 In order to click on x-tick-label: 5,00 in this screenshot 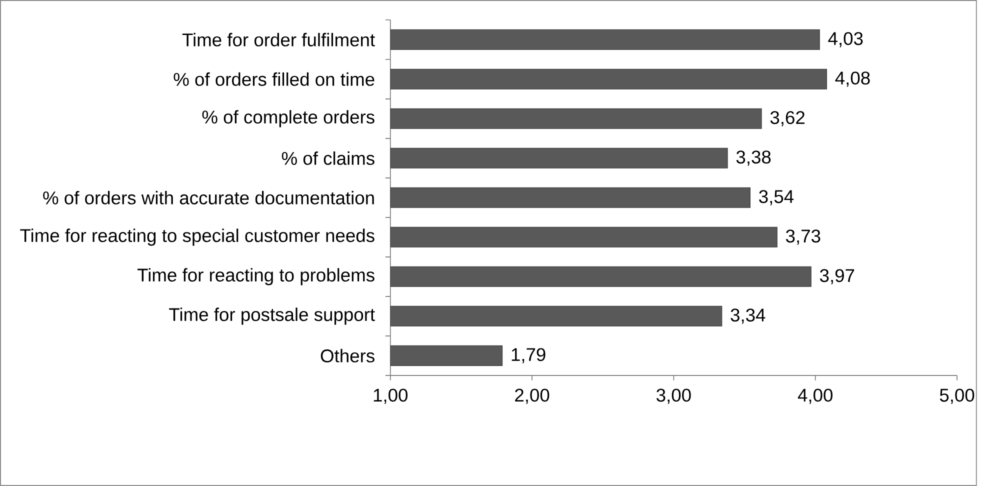, I will do `click(957, 396)`.